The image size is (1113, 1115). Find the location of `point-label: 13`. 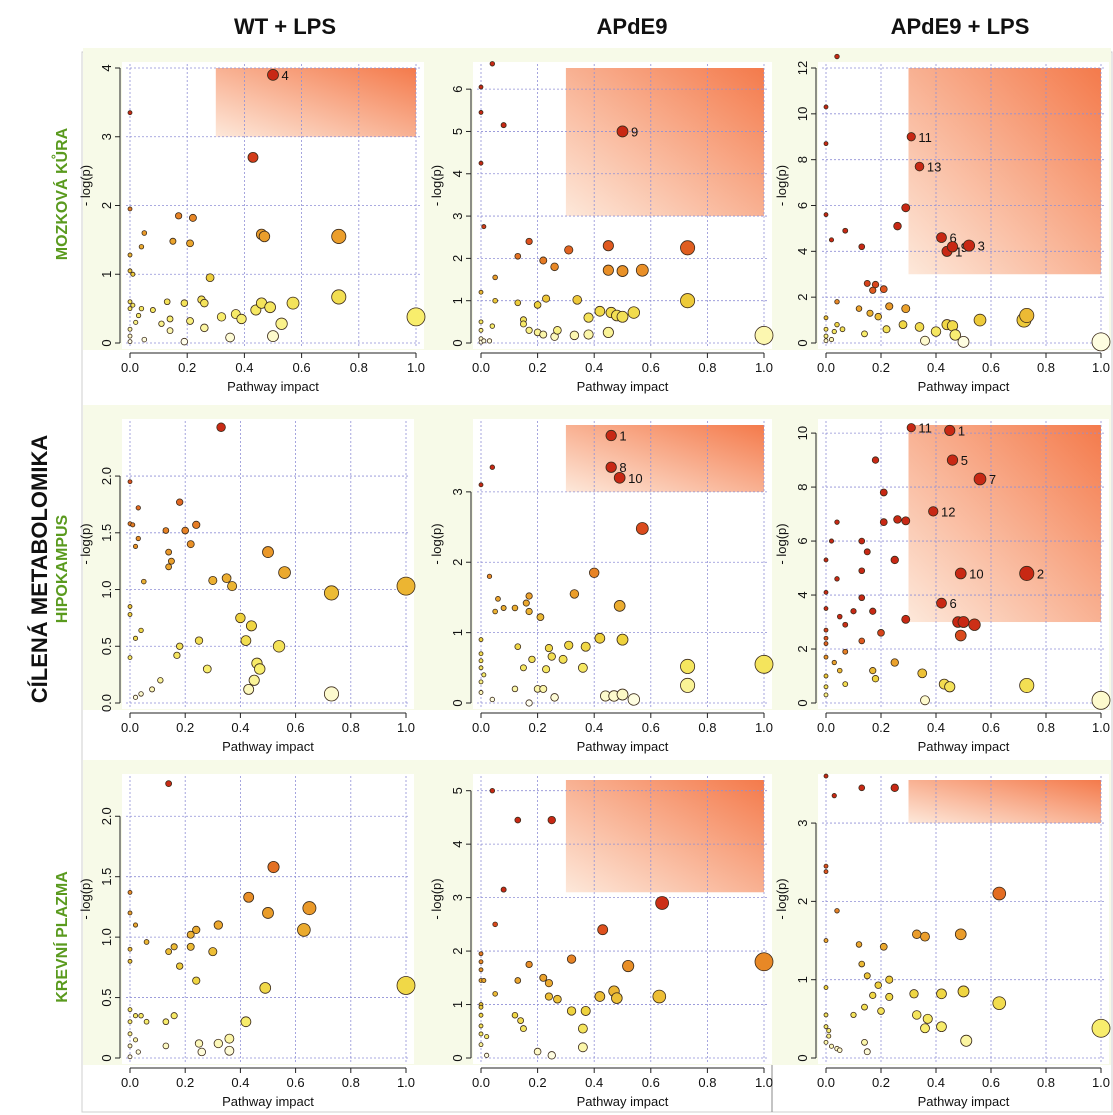

point-label: 13 is located at coordinates (934, 167).